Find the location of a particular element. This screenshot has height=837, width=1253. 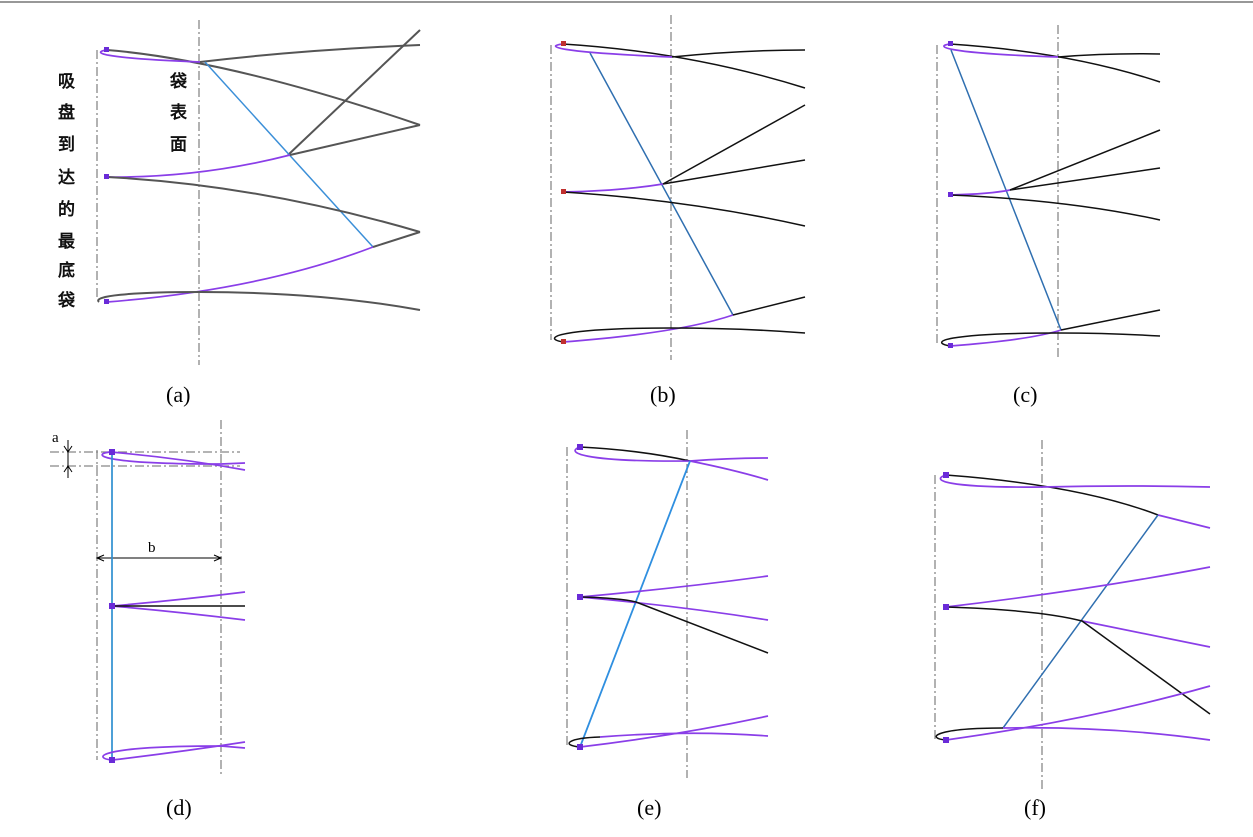

label-char: 盘 is located at coordinates (66, 112).